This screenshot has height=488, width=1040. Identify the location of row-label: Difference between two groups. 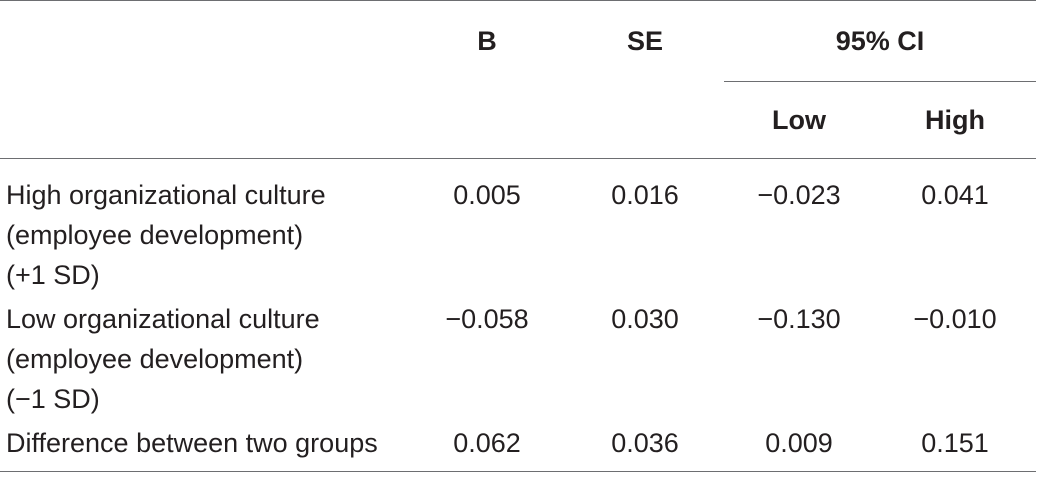
(204, 445).